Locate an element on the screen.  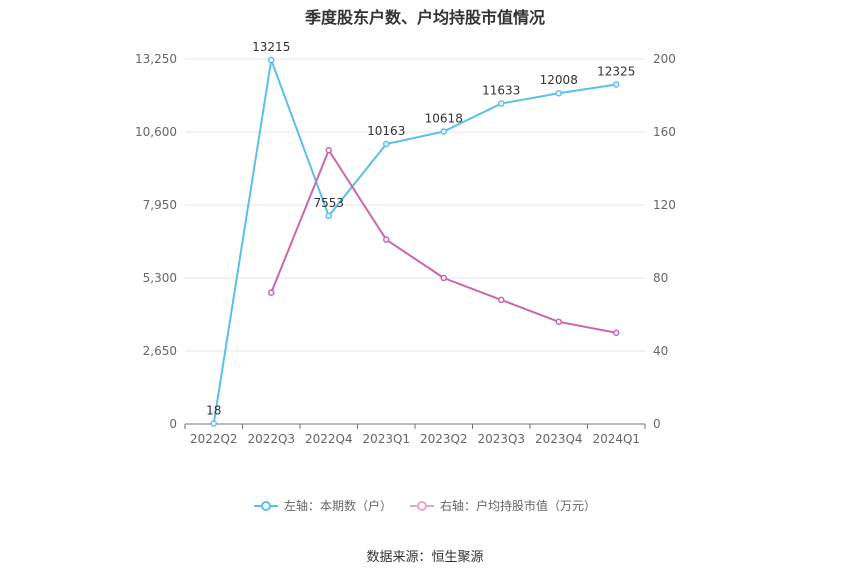
right-tick-label: 200 is located at coordinates (664, 59).